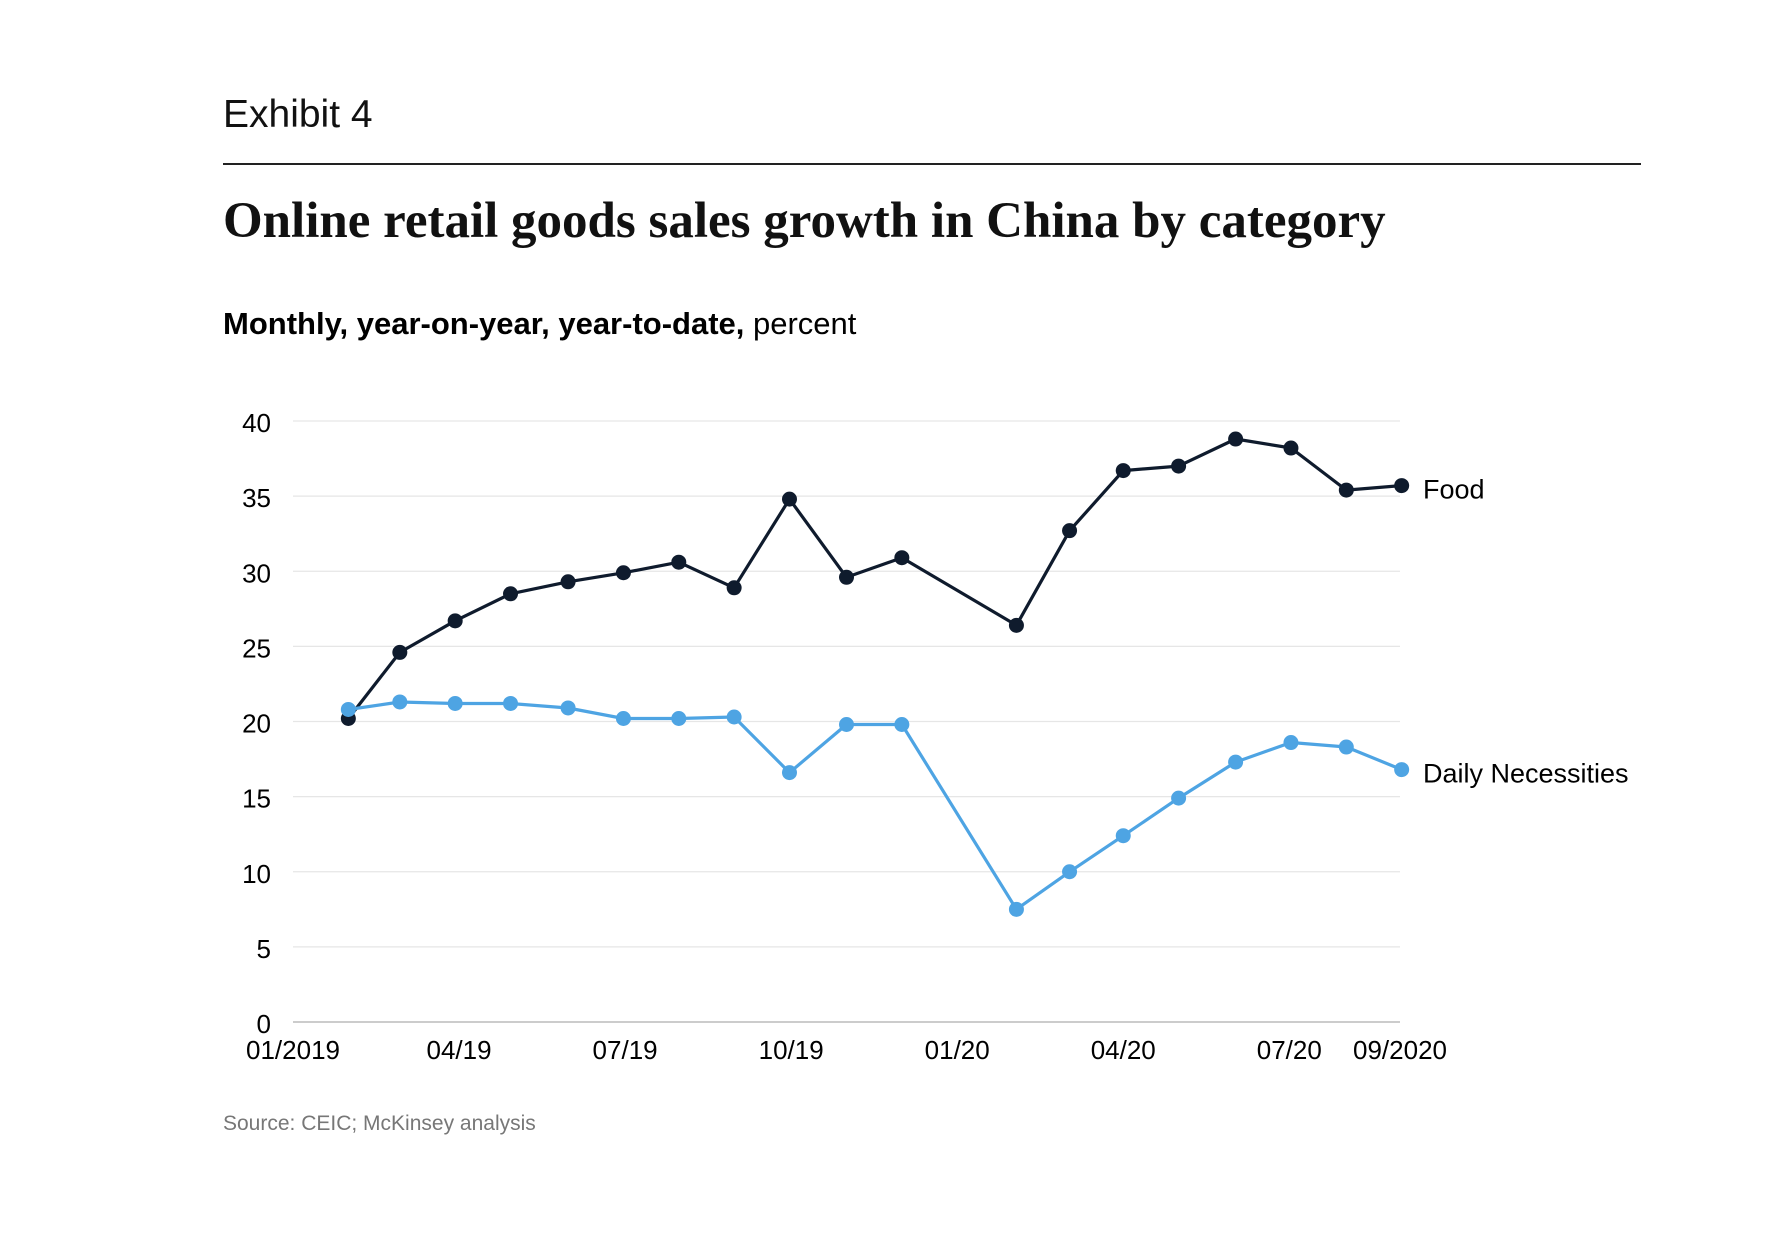  I want to click on y-tick-label: 5, so click(264, 949).